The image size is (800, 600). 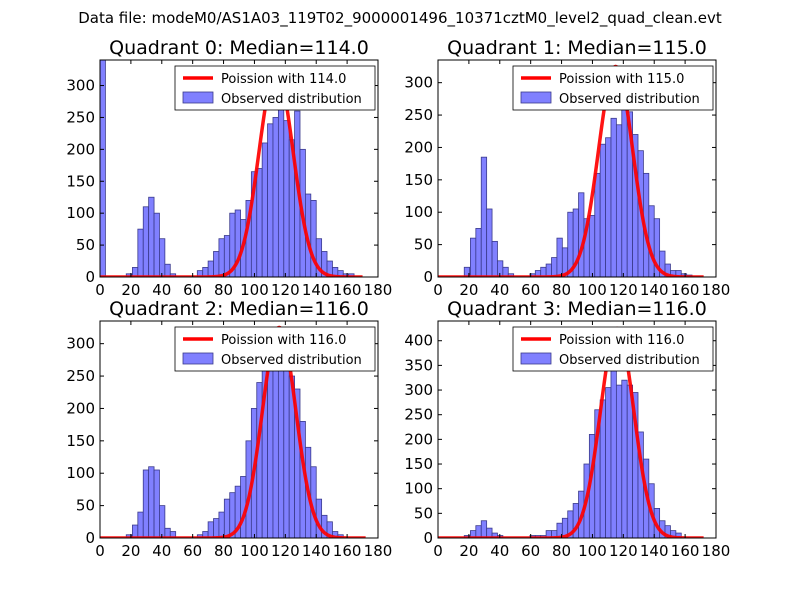 I want to click on legend-curve-label: Poission with 114.0, so click(x=283, y=79).